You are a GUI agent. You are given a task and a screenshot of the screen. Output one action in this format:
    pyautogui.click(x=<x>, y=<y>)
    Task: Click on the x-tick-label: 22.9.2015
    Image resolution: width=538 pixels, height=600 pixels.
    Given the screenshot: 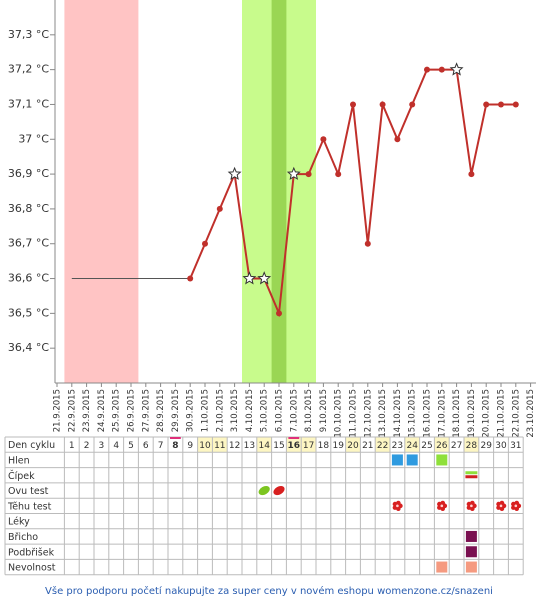 What is the action you would take?
    pyautogui.click(x=72, y=410)
    